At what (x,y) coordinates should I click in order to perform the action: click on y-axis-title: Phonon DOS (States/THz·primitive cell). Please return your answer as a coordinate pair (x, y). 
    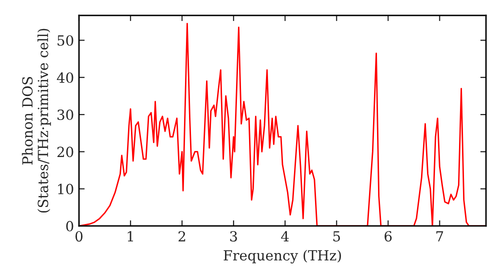
    Looking at the image, I should click on (36, 120).